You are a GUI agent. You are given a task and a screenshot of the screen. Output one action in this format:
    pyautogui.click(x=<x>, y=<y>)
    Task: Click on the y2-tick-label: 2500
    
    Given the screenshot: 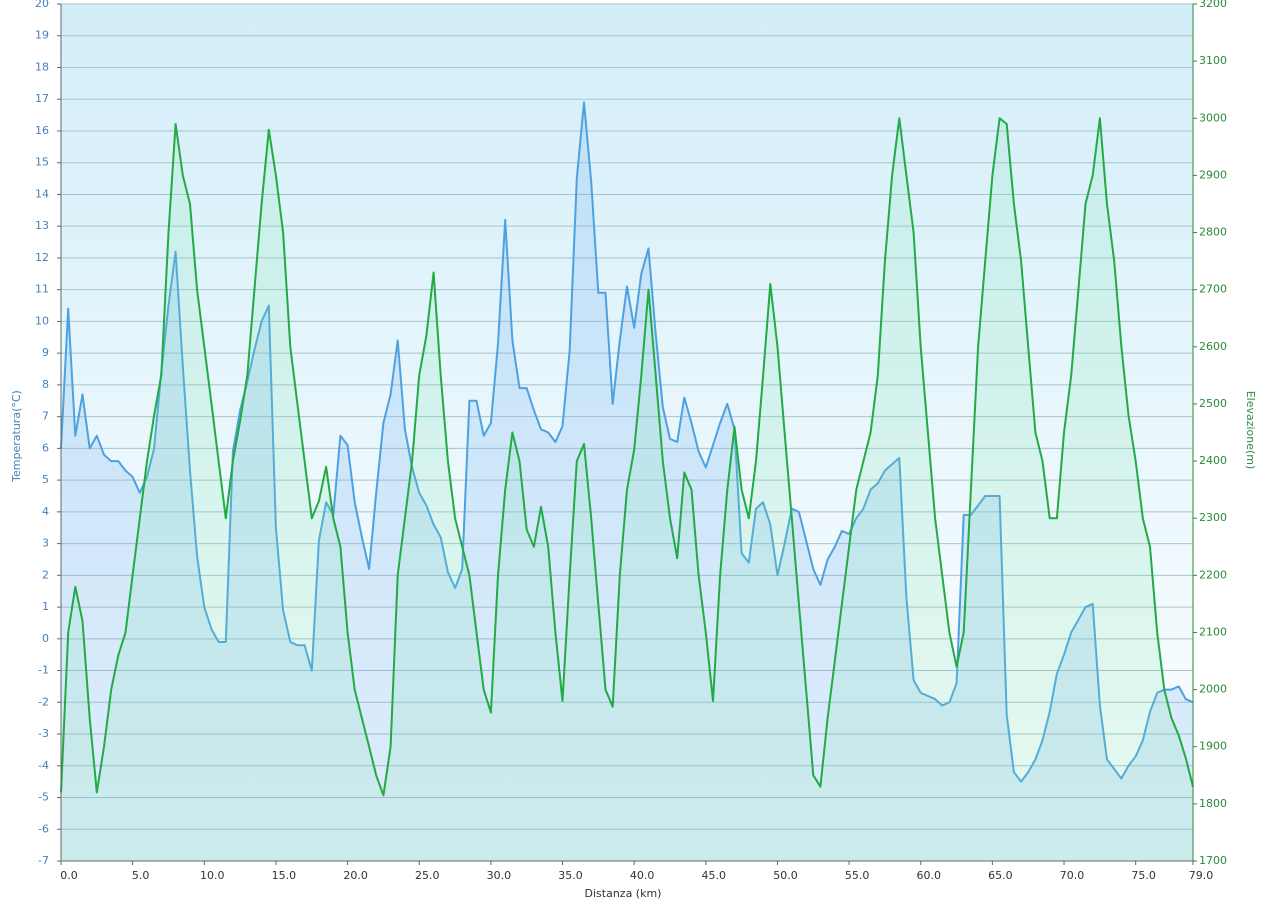 What is the action you would take?
    pyautogui.click(x=1213, y=403)
    